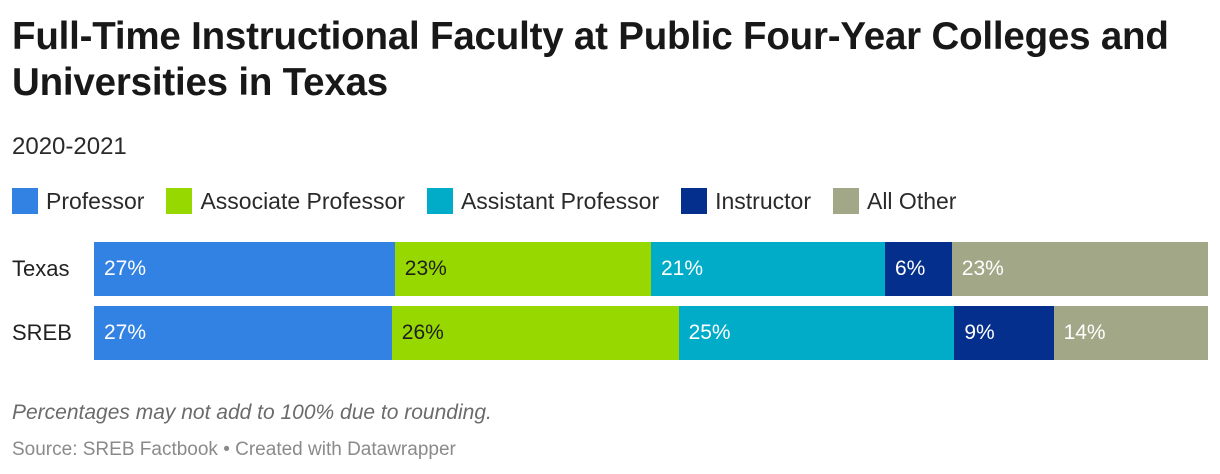 This screenshot has height=474, width=1220. What do you see at coordinates (41, 268) in the screenshot?
I see `row-label-texas: Texas` at bounding box center [41, 268].